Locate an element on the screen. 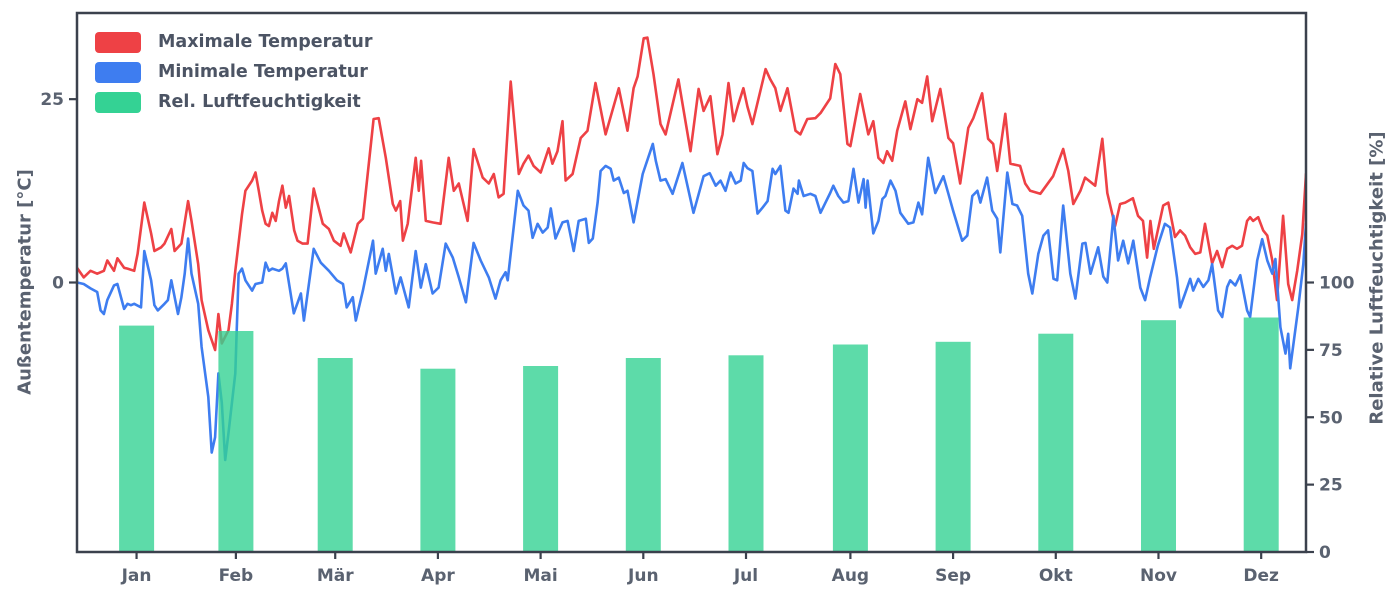 Image resolution: width=1400 pixels, height=600 pixels. x-tick-label: Apr is located at coordinates (438, 576).